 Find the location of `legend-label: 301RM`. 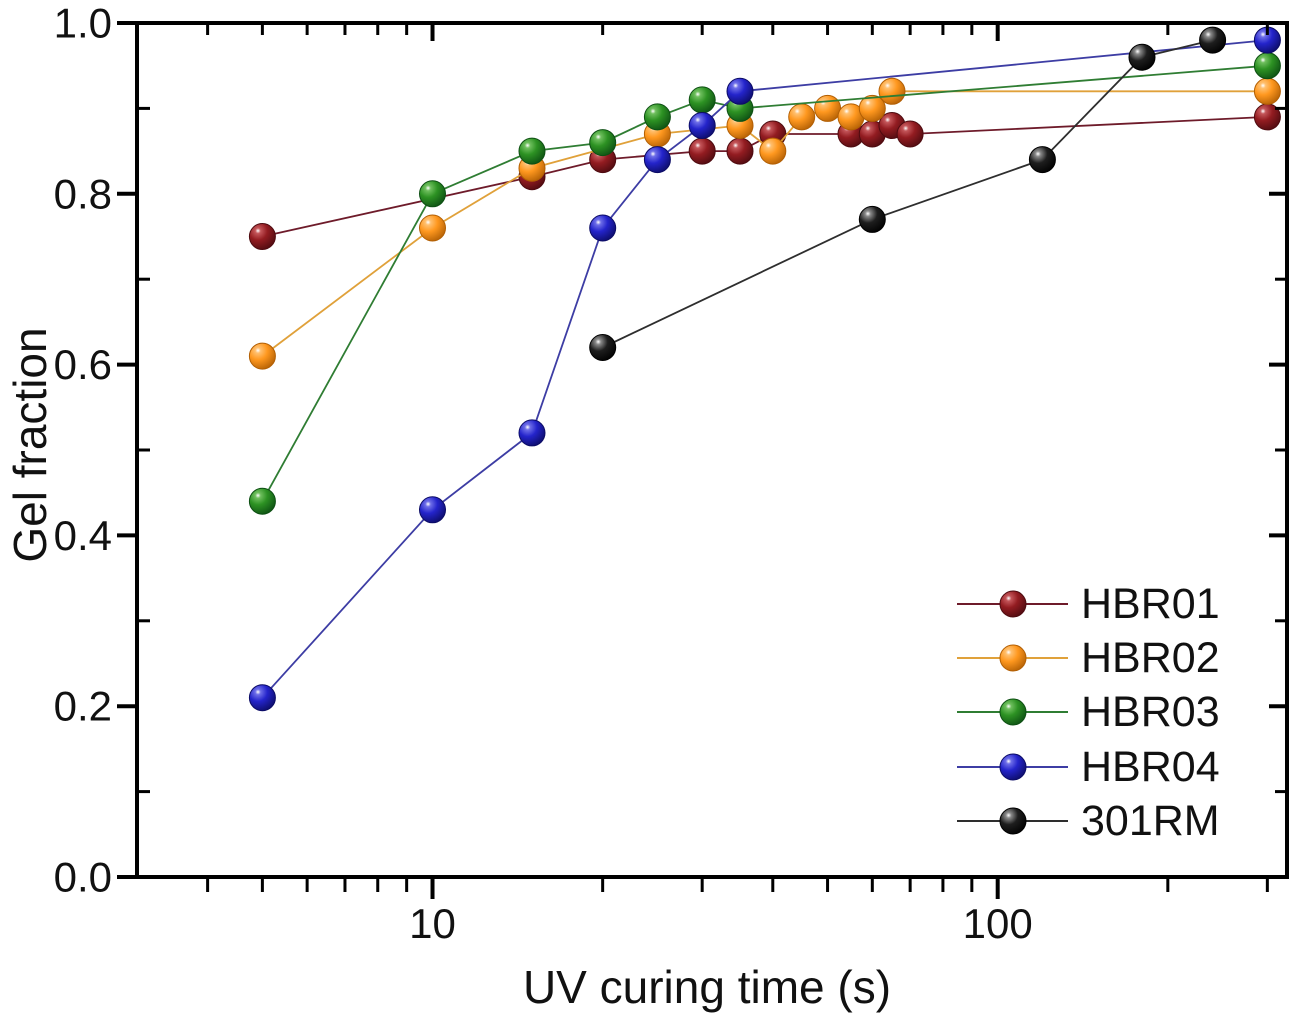

legend-label: 301RM is located at coordinates (1150, 821).